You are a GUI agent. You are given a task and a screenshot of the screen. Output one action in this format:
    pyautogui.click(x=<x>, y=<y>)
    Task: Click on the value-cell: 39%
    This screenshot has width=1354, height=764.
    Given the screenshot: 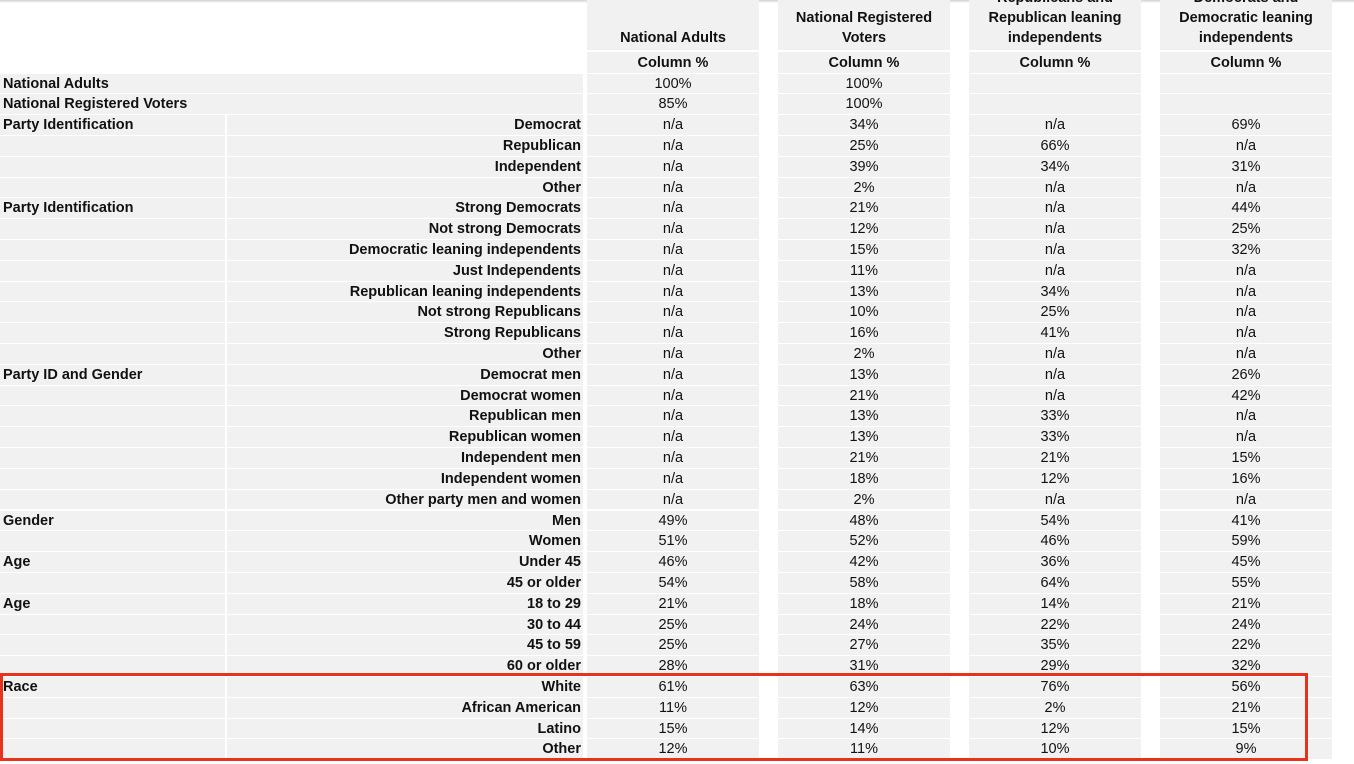 What is the action you would take?
    pyautogui.click(x=864, y=166)
    